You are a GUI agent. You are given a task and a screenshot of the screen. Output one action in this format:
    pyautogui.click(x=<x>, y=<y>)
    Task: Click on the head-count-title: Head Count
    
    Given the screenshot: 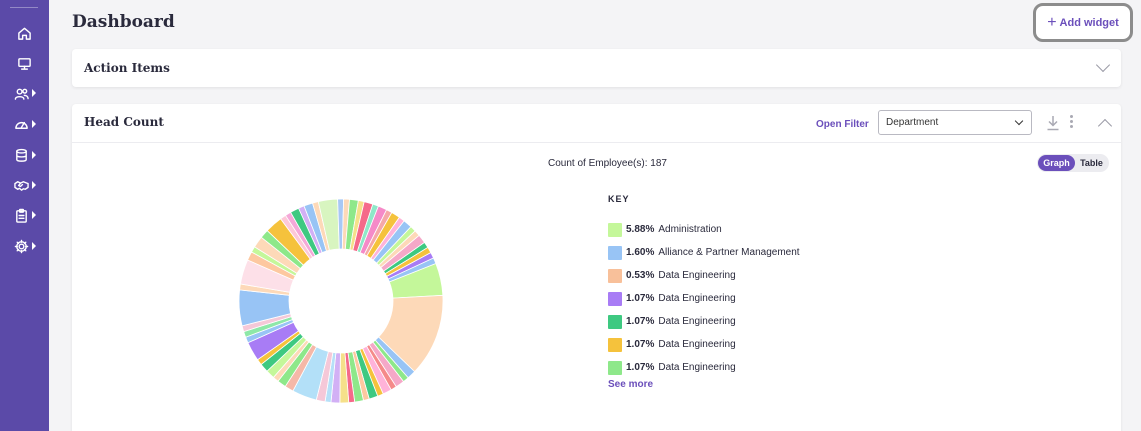 What is the action you would take?
    pyautogui.click(x=124, y=122)
    